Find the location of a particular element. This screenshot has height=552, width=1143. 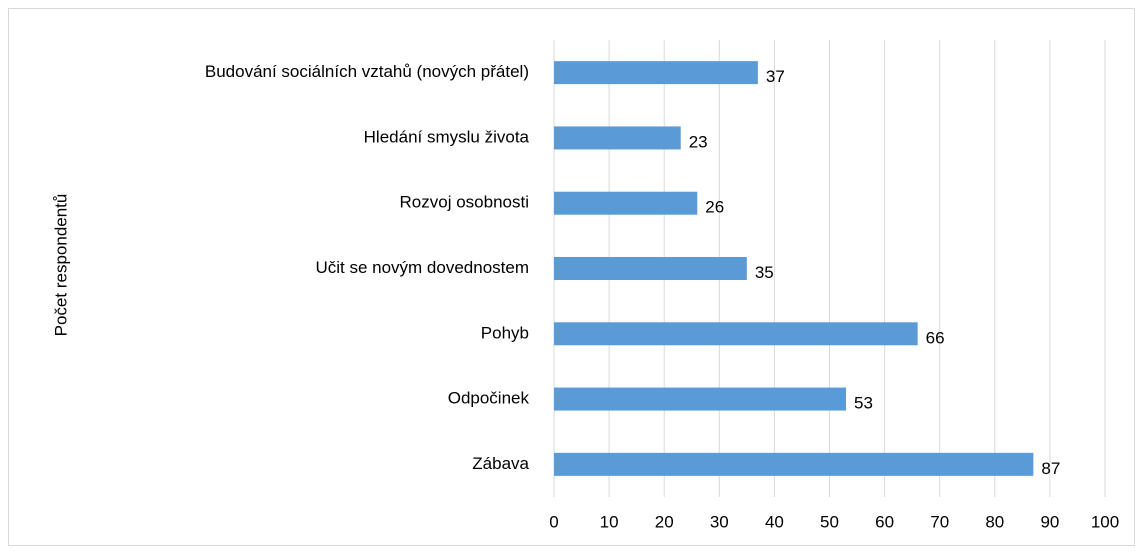

x-tick-label: 40 is located at coordinates (774, 521).